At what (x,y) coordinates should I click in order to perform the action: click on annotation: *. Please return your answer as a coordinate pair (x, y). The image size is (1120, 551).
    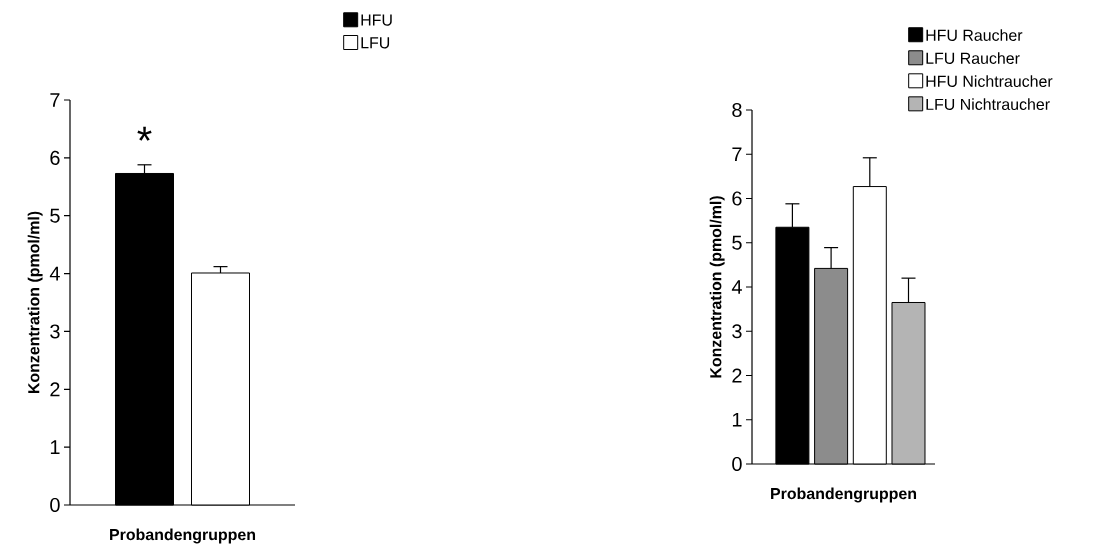
    Looking at the image, I should click on (144, 133).